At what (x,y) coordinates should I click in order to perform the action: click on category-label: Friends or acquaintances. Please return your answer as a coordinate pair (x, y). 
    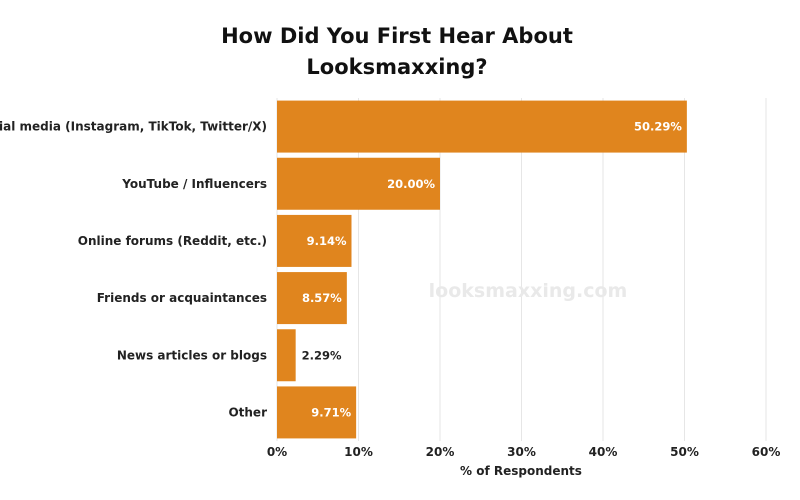
    Looking at the image, I should click on (182, 298).